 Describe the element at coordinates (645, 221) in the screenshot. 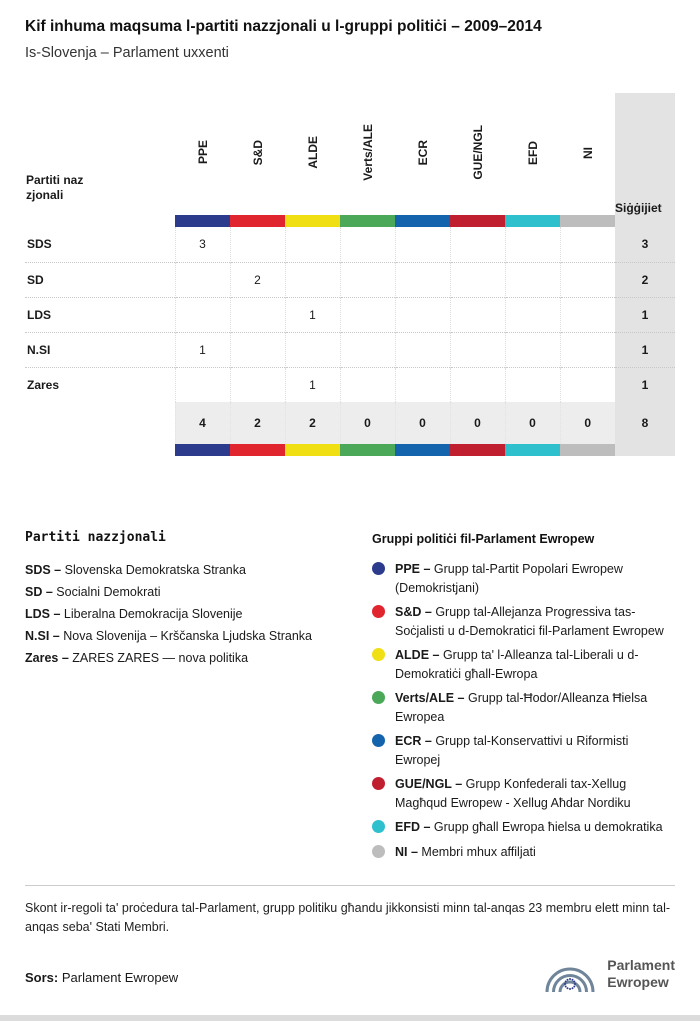

I see `seats-column-cell` at that location.